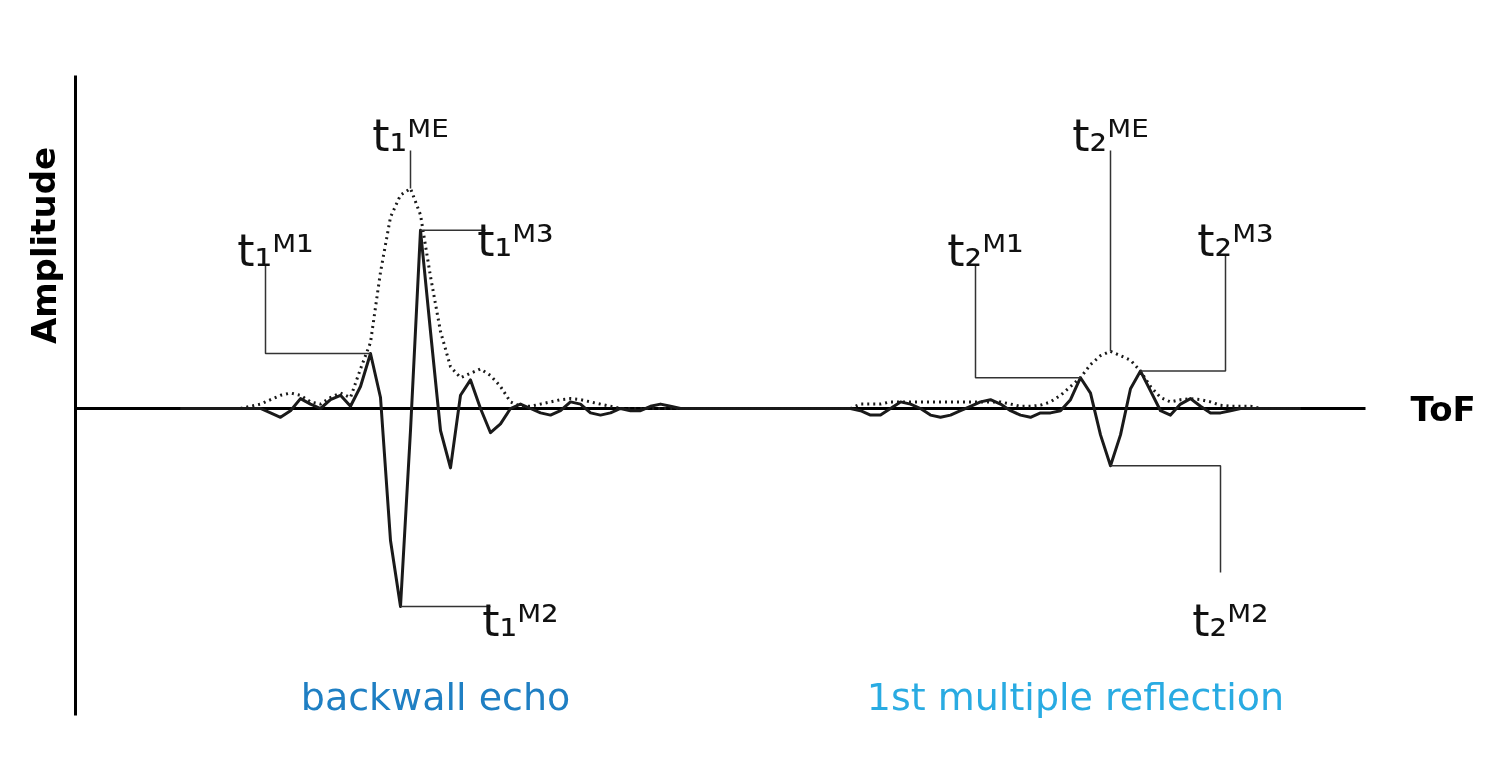 This screenshot has height=763, width=1500. Describe the element at coordinates (985, 250) in the screenshot. I see `annotation: t₂ᴹ¹` at that location.